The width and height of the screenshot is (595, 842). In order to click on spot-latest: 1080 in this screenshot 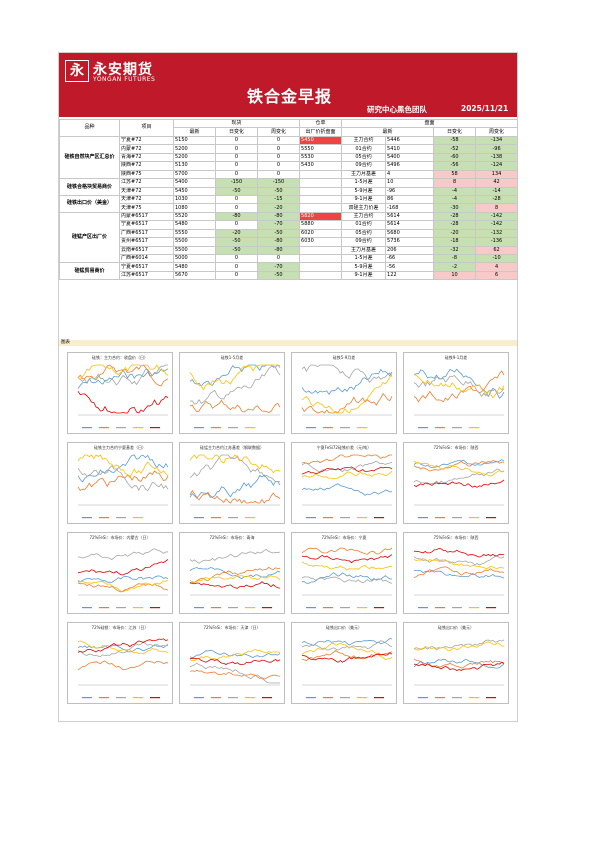, I will do `click(194, 208)`.